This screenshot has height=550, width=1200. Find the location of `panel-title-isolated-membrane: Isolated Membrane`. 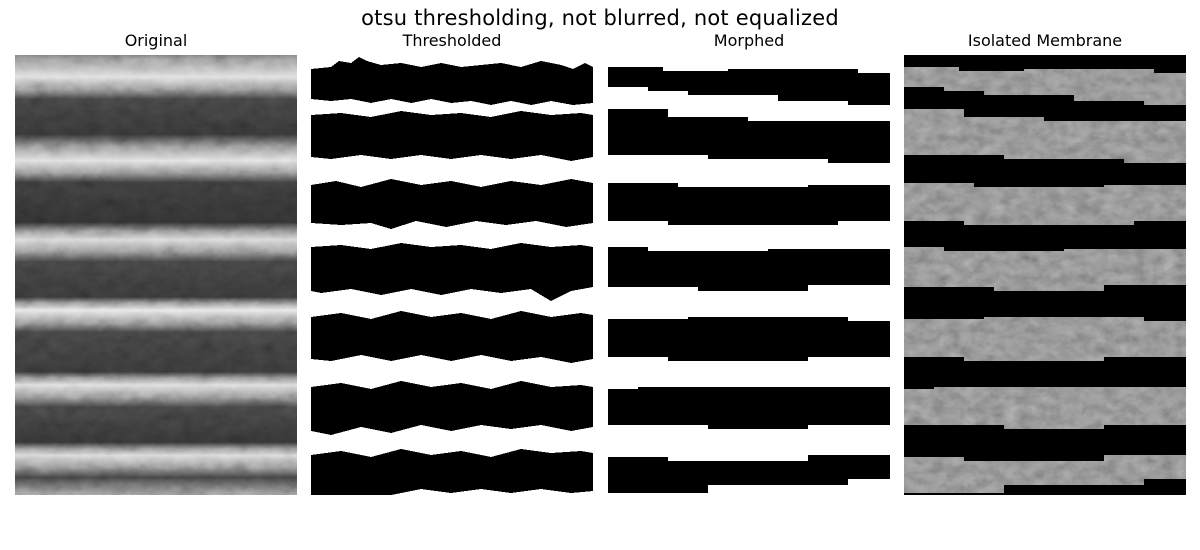

panel-title-isolated-membrane: Isolated Membrane is located at coordinates (1045, 40).